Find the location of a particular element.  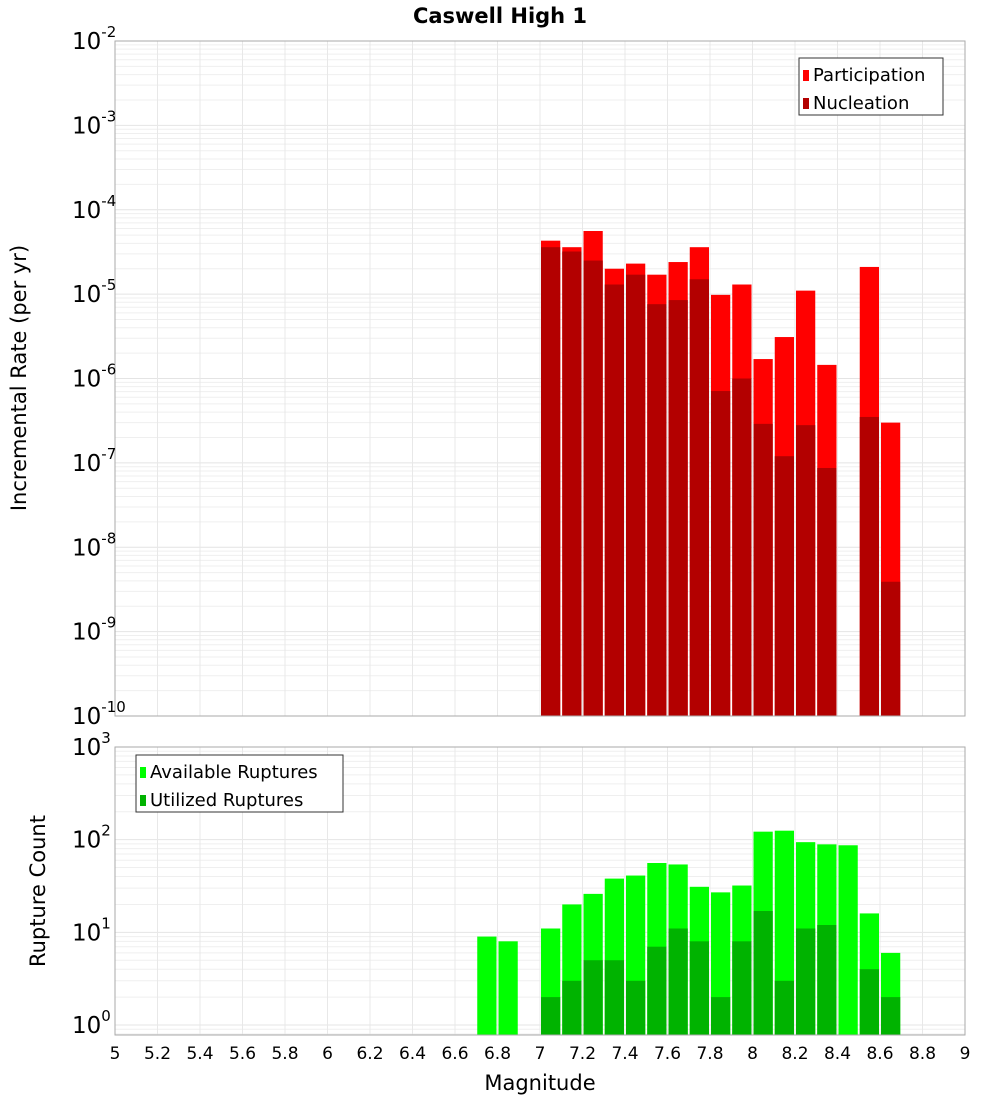

legend-item: Utilized Ruptures is located at coordinates (221, 800).